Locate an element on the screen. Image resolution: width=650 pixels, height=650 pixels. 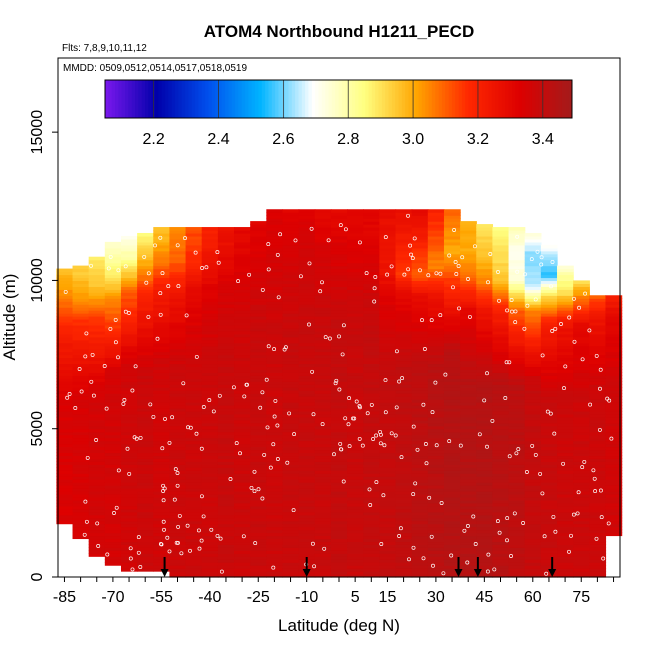
x-axis: -85 -70 -55 -40 -25 -10 5 15 30 45 60 75 is located at coordinates (334, 591).